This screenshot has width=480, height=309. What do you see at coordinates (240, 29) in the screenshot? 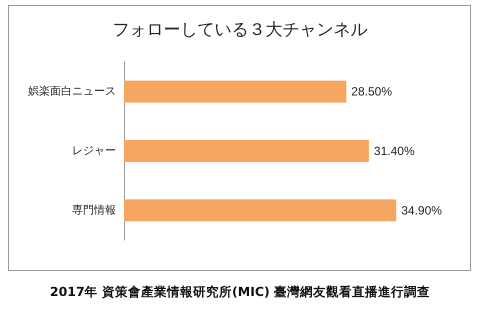
I see `chart-title: フォローしている３大チャンネル` at bounding box center [240, 29].